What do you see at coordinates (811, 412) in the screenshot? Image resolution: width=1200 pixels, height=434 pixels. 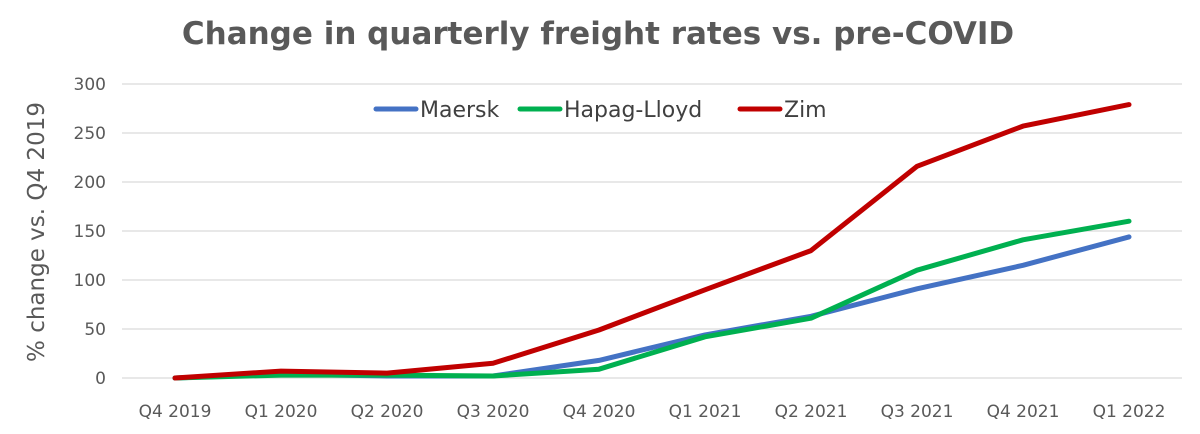 I see `x-tick-label: Q2 2021` at bounding box center [811, 412].